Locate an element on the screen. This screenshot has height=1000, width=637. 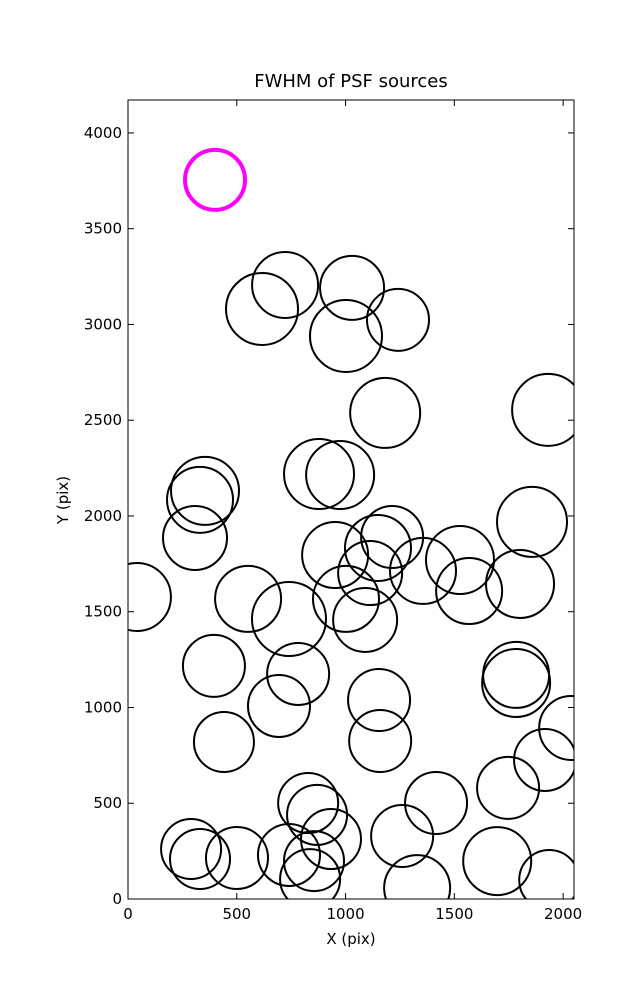
y-tick-label: 1000 is located at coordinates (103, 707).